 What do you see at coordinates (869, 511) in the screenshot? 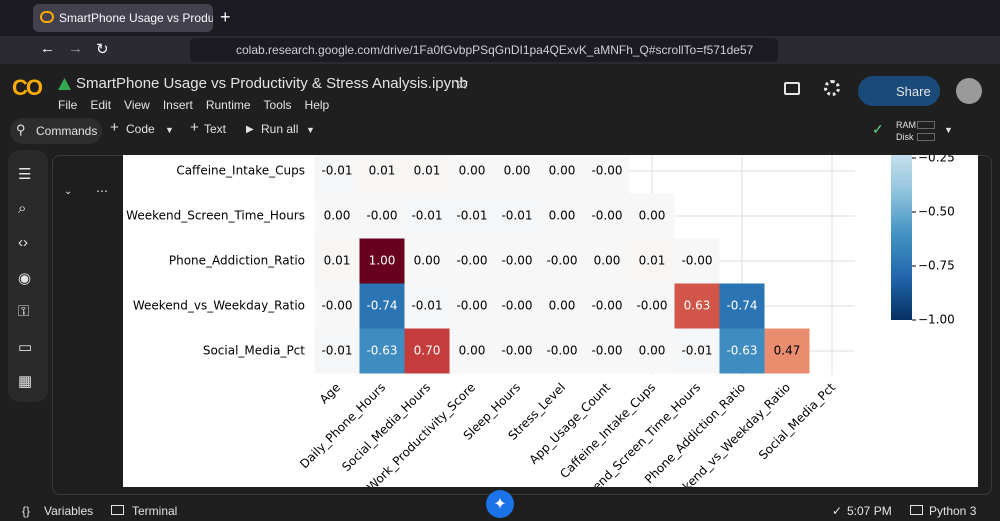
I see `clock: 5:07 PM` at bounding box center [869, 511].